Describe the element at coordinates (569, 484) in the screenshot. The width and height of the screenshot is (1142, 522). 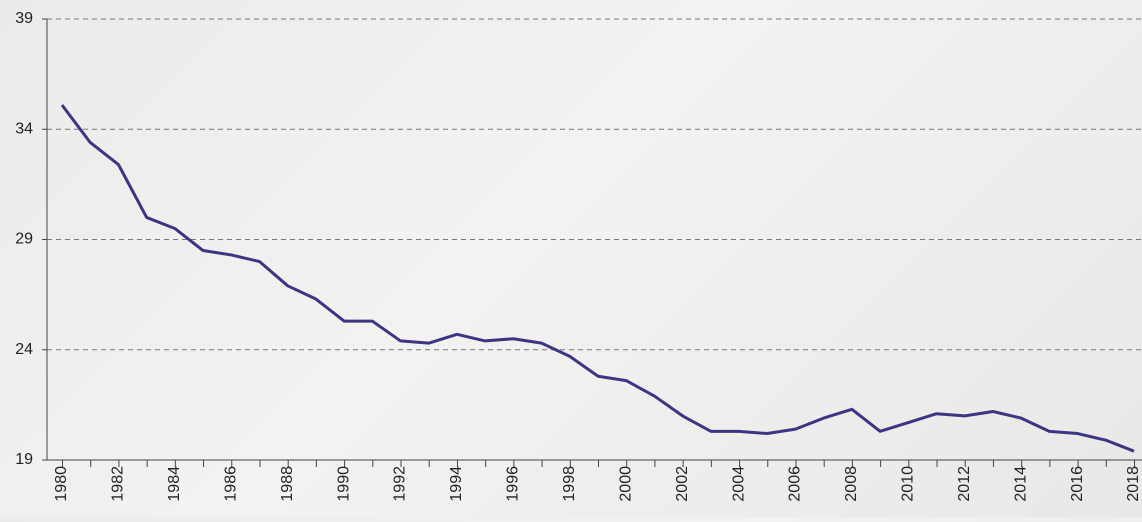
I see `x-tick-label: 1998` at that location.